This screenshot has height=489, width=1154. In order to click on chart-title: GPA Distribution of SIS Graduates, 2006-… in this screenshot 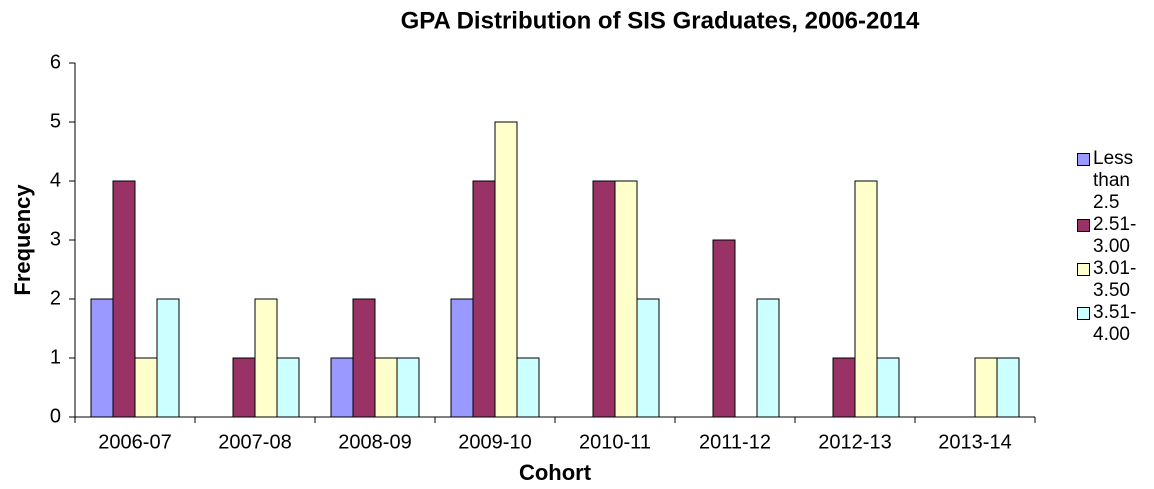, I will do `click(660, 20)`.